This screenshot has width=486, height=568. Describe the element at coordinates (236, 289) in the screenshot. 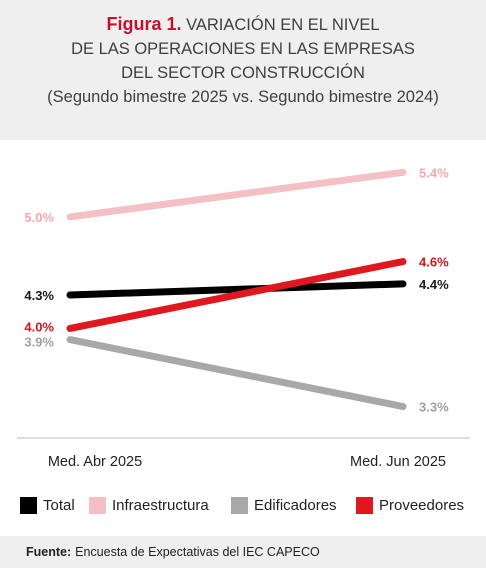

I see `series-line-total` at that location.